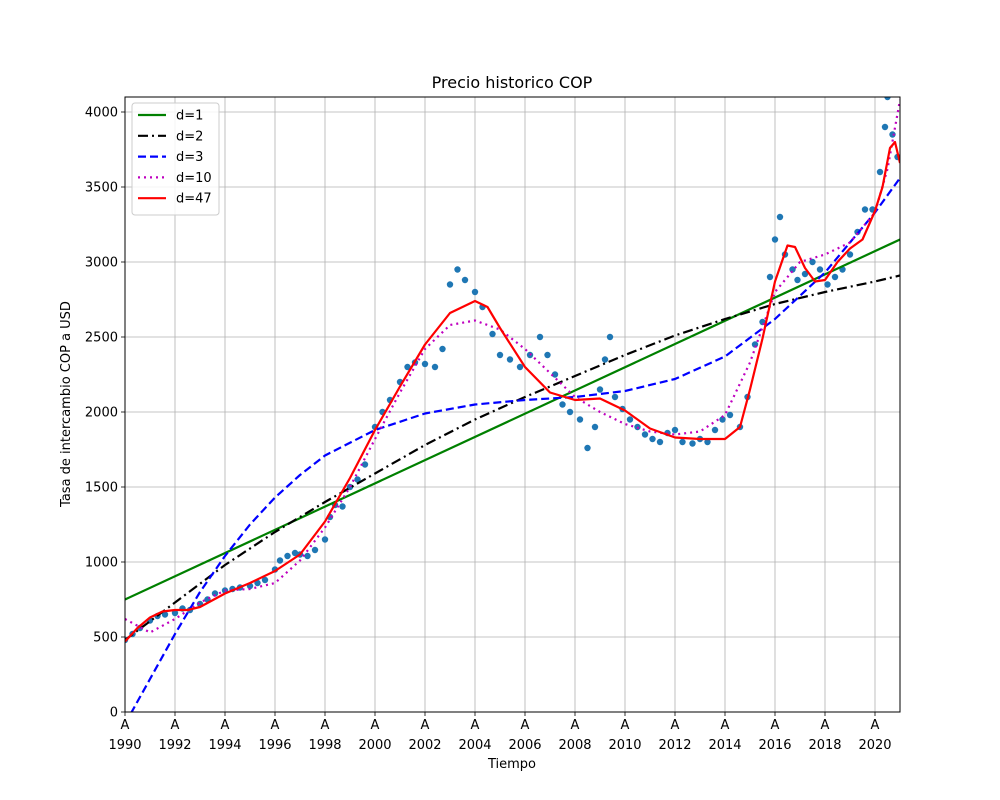  Describe the element at coordinates (874, 745) in the screenshot. I see `x-tick-label: 2020` at that location.